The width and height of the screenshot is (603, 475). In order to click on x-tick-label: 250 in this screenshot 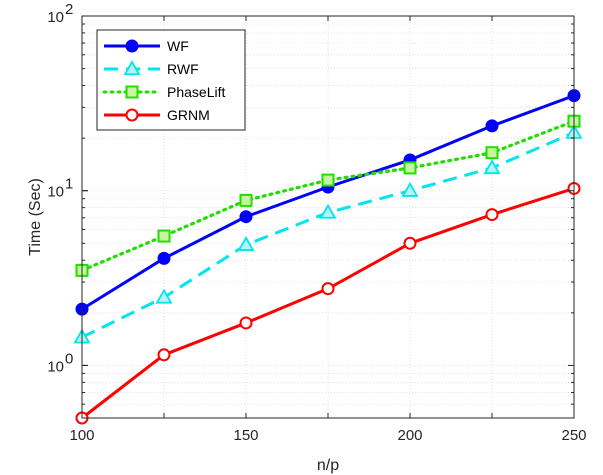, I will do `click(573, 435)`.